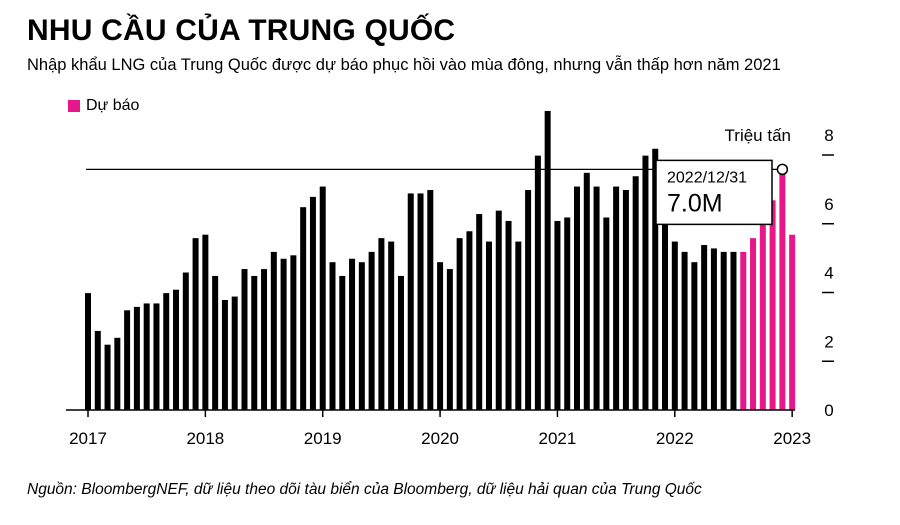 This screenshot has height=525, width=900. I want to click on legend: Dự báo, so click(103, 106).